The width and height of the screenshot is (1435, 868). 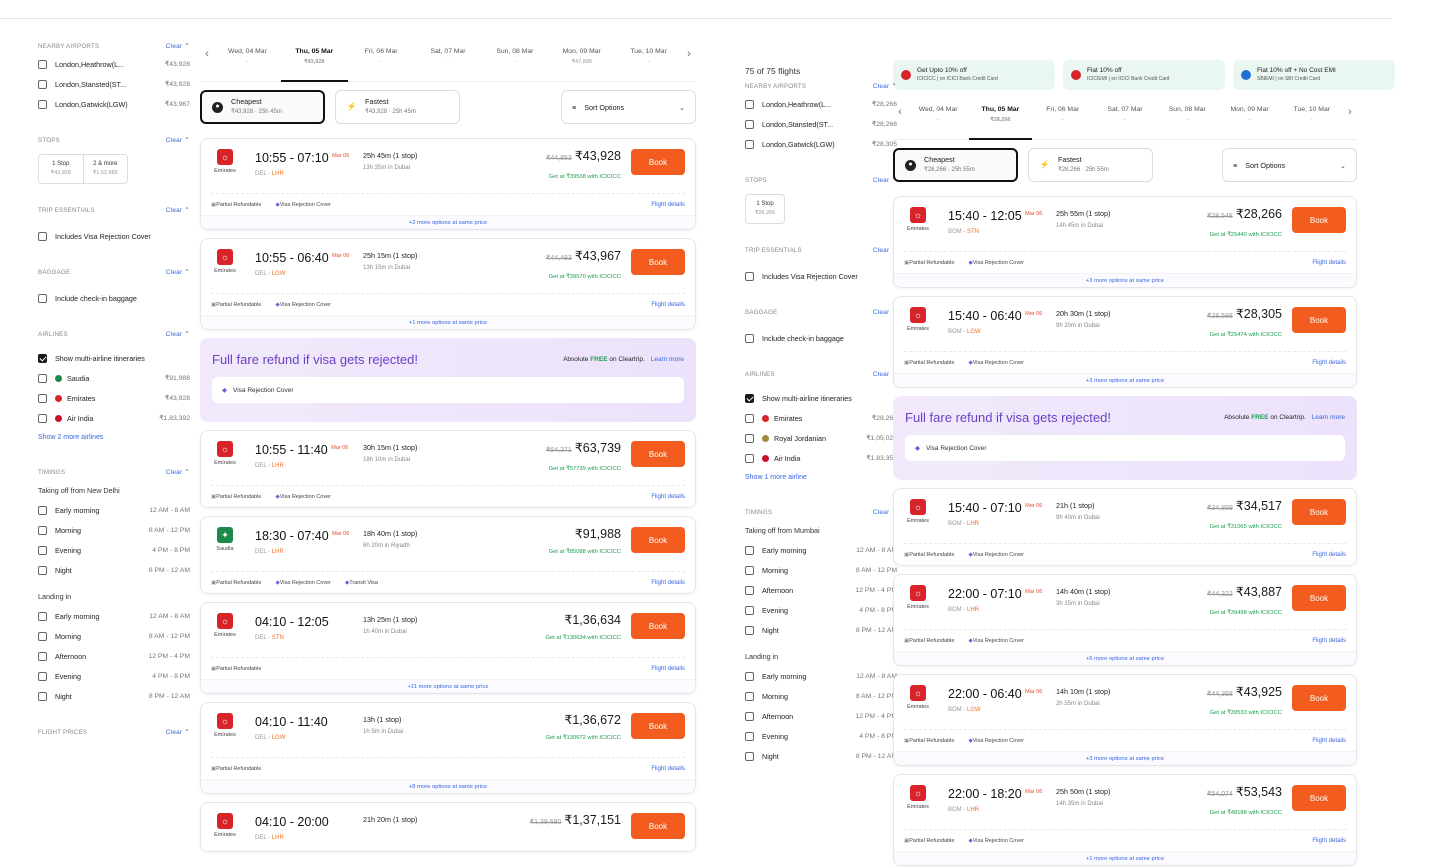 I want to click on date-tab: Fri, 06 Mar -, so click(x=381, y=55).